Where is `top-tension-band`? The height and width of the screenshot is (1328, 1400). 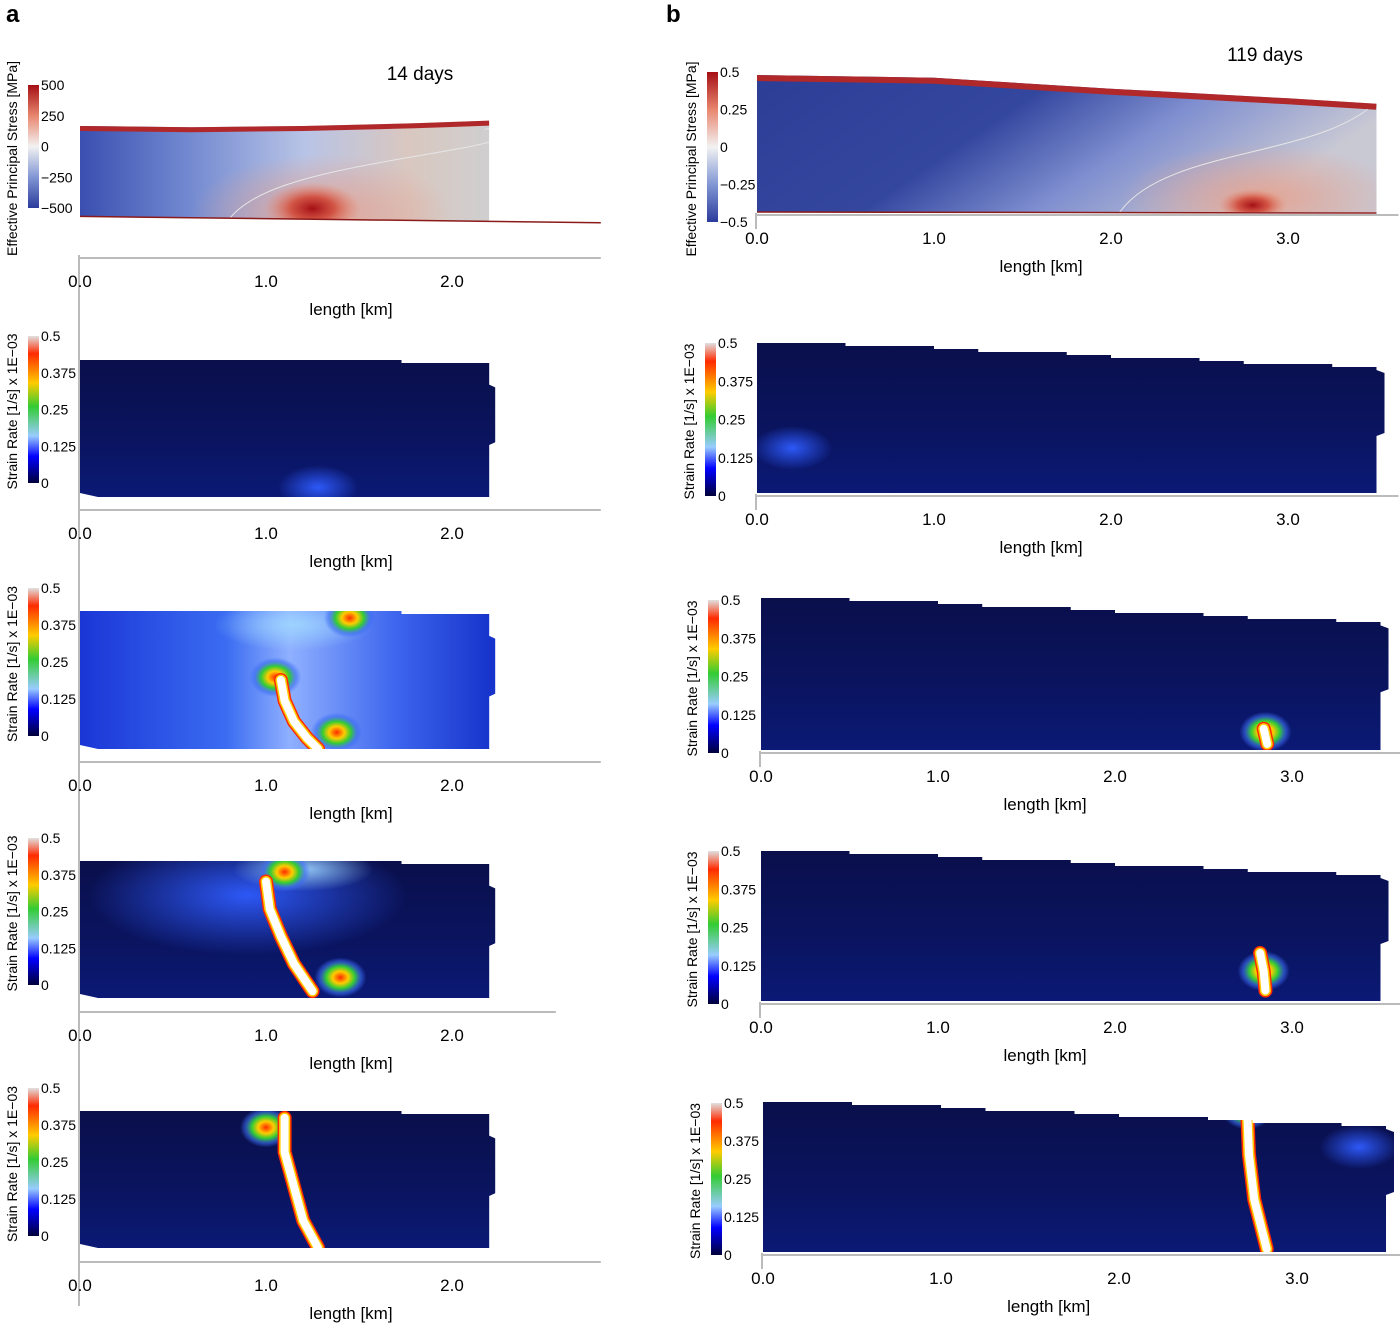
top-tension-band is located at coordinates (285, 126).